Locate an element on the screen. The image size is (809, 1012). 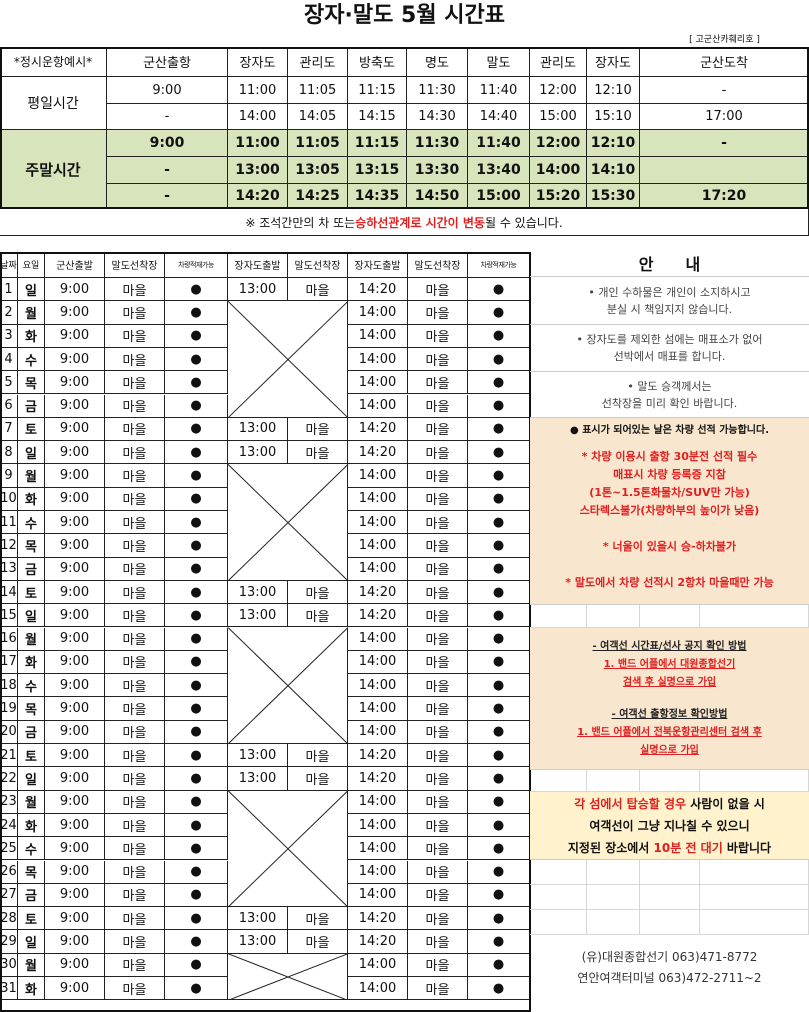
band-link: 실명으로 가입 is located at coordinates (669, 750).